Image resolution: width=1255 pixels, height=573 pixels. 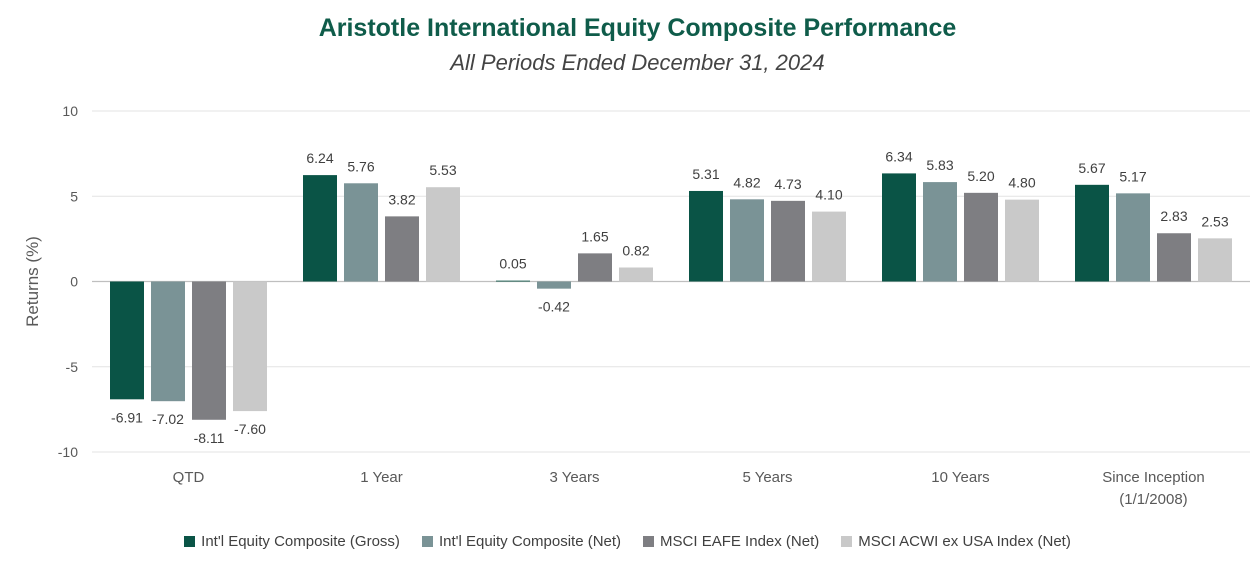 I want to click on bar-data-label: 5.83, so click(x=939, y=165).